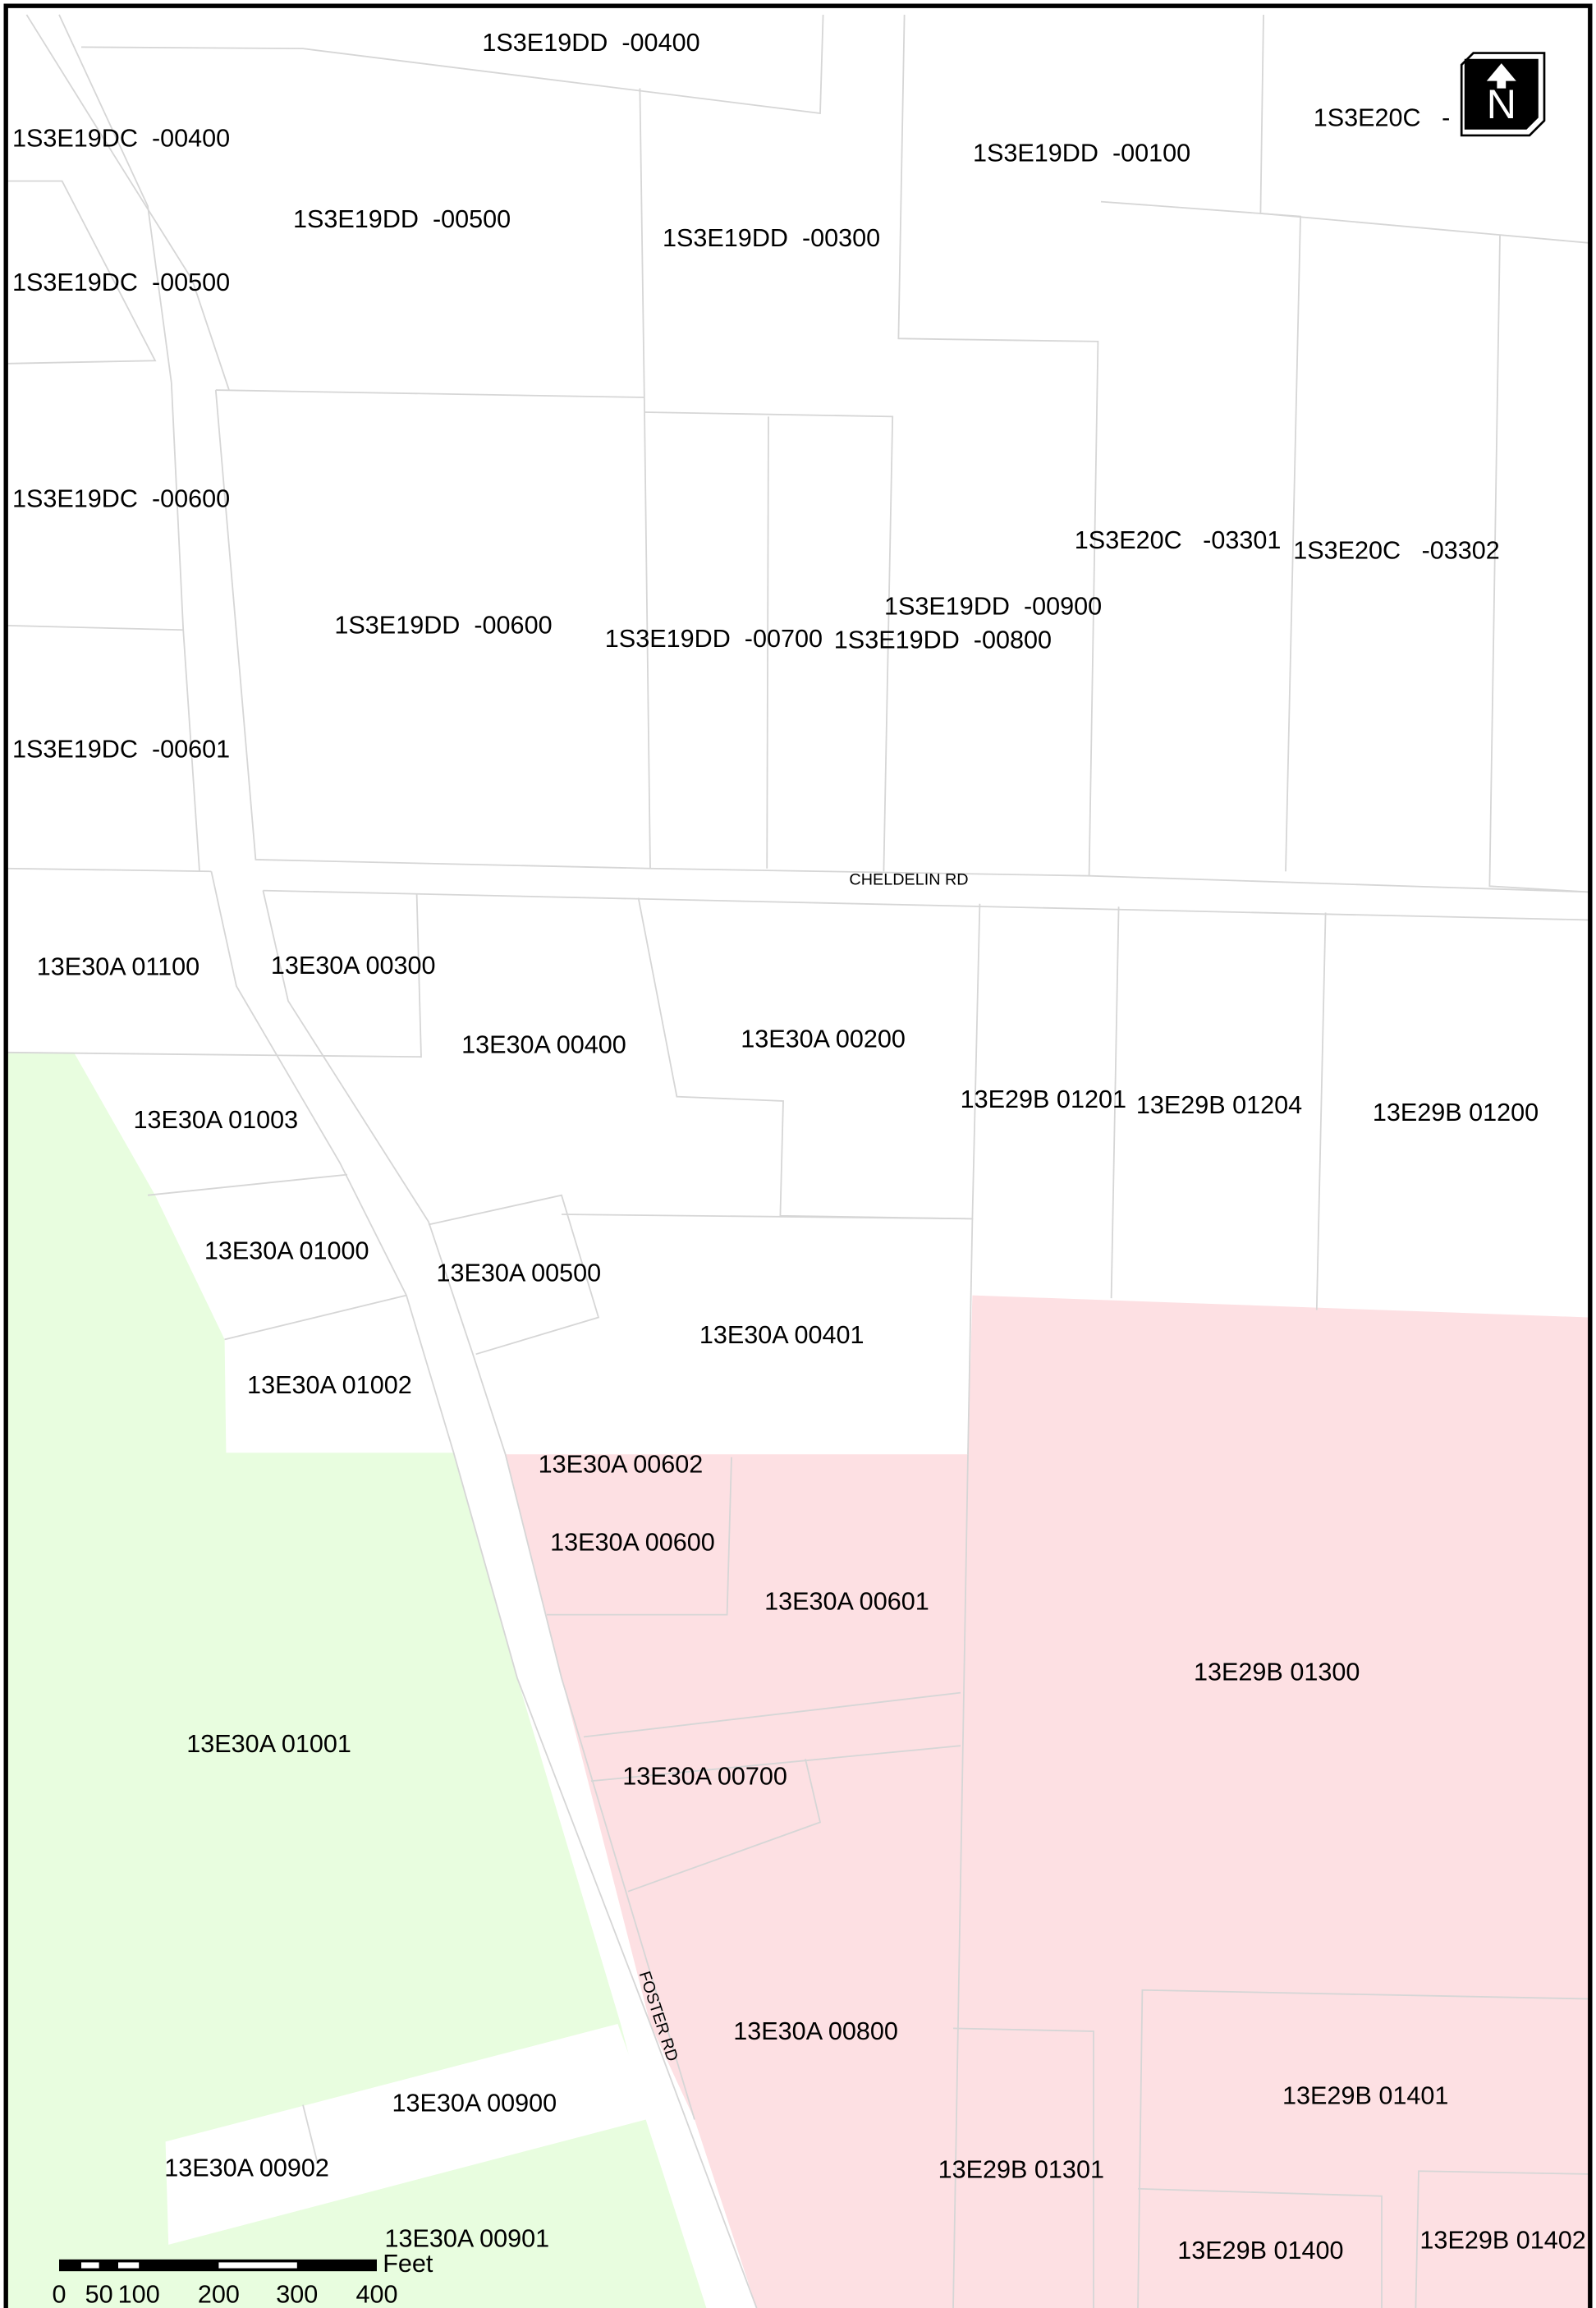 The width and height of the screenshot is (1596, 2308). What do you see at coordinates (993, 606) in the screenshot?
I see `parcel-label: 1S3E19DD -00900` at bounding box center [993, 606].